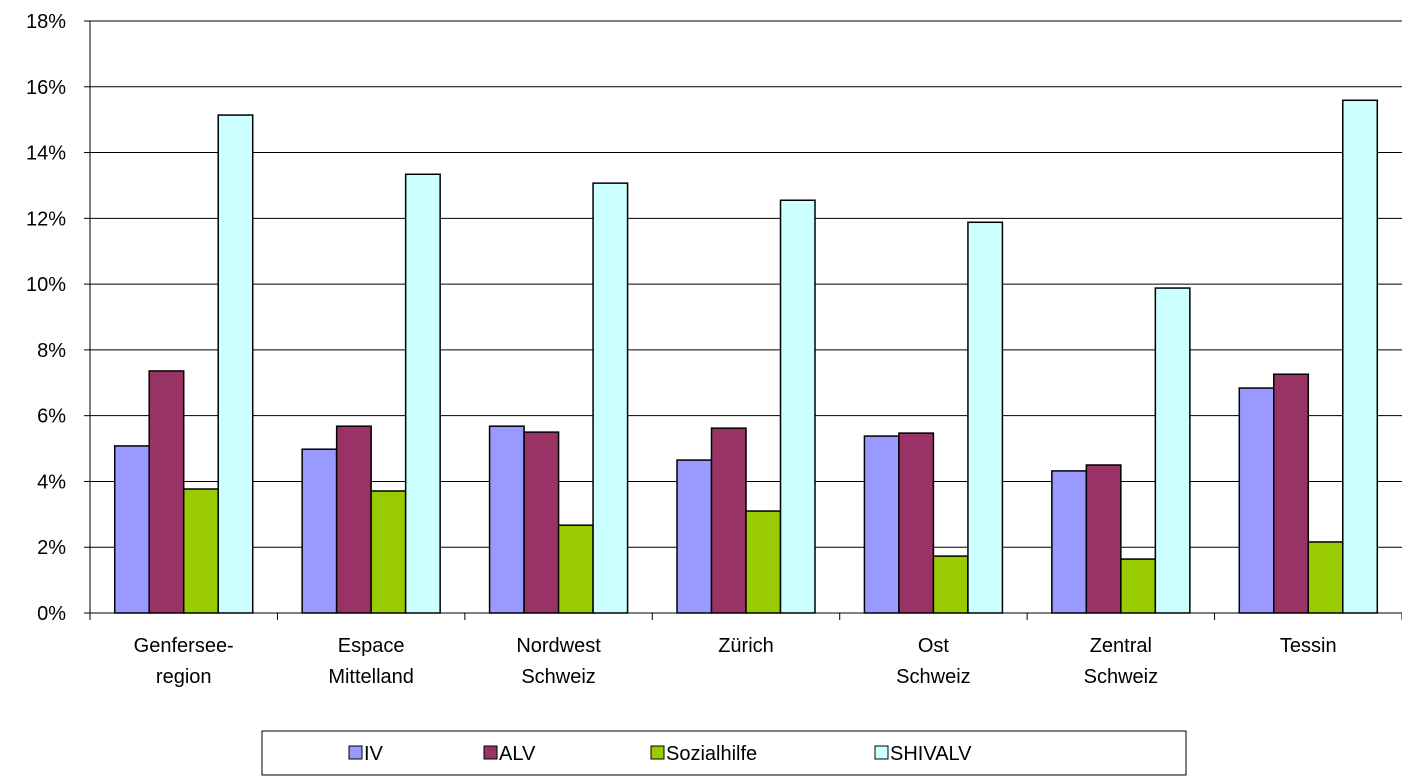  Describe the element at coordinates (931, 754) in the screenshot. I see `legend-label: SHIVALV` at that location.